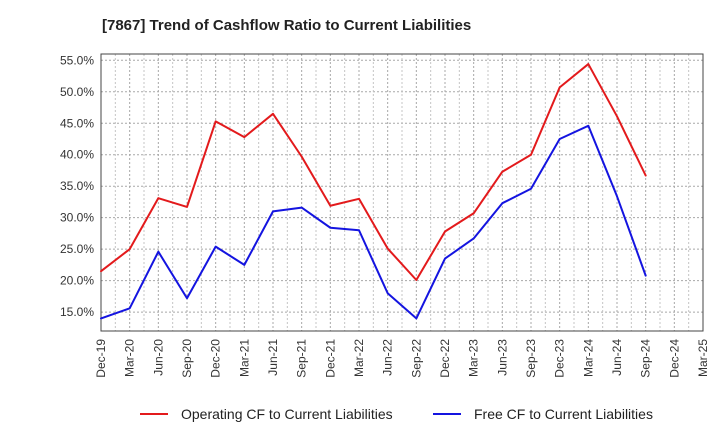  What do you see at coordinates (646, 358) in the screenshot?
I see `x-tick-label: Sep-24` at bounding box center [646, 358].